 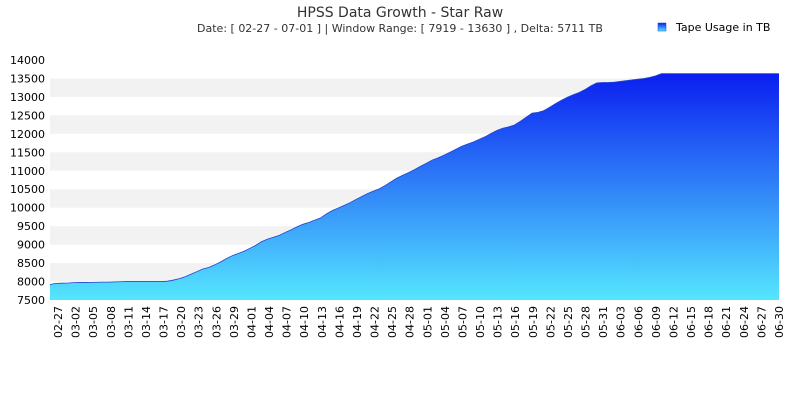 I want to click on y-tick-label: 7500, so click(x=31, y=300).